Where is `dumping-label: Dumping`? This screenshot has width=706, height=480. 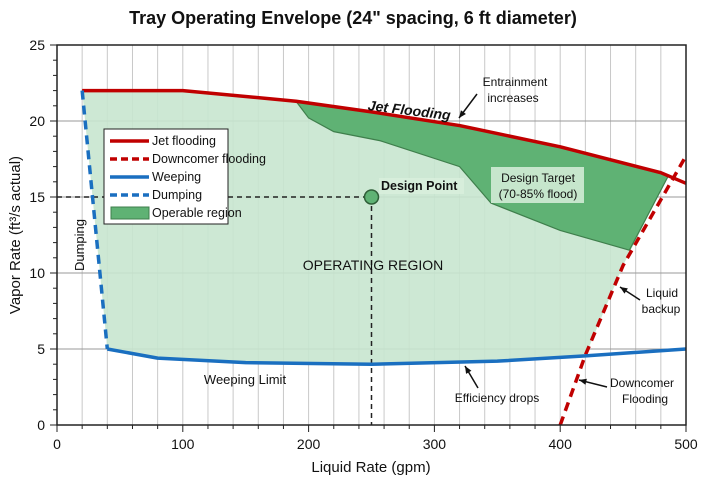
dumping-label: Dumping is located at coordinates (79, 245).